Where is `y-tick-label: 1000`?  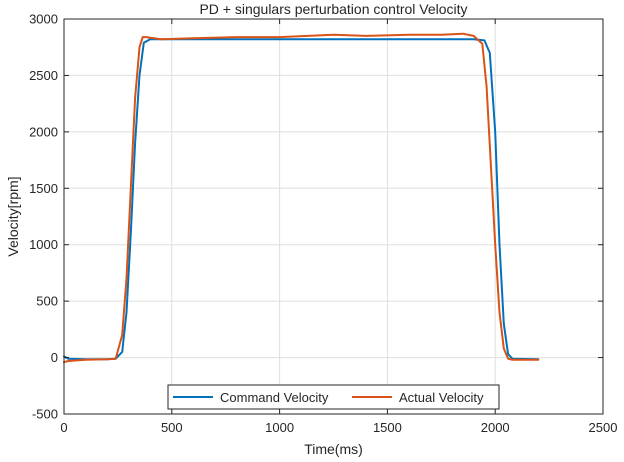 y-tick-label: 1000 is located at coordinates (43, 244).